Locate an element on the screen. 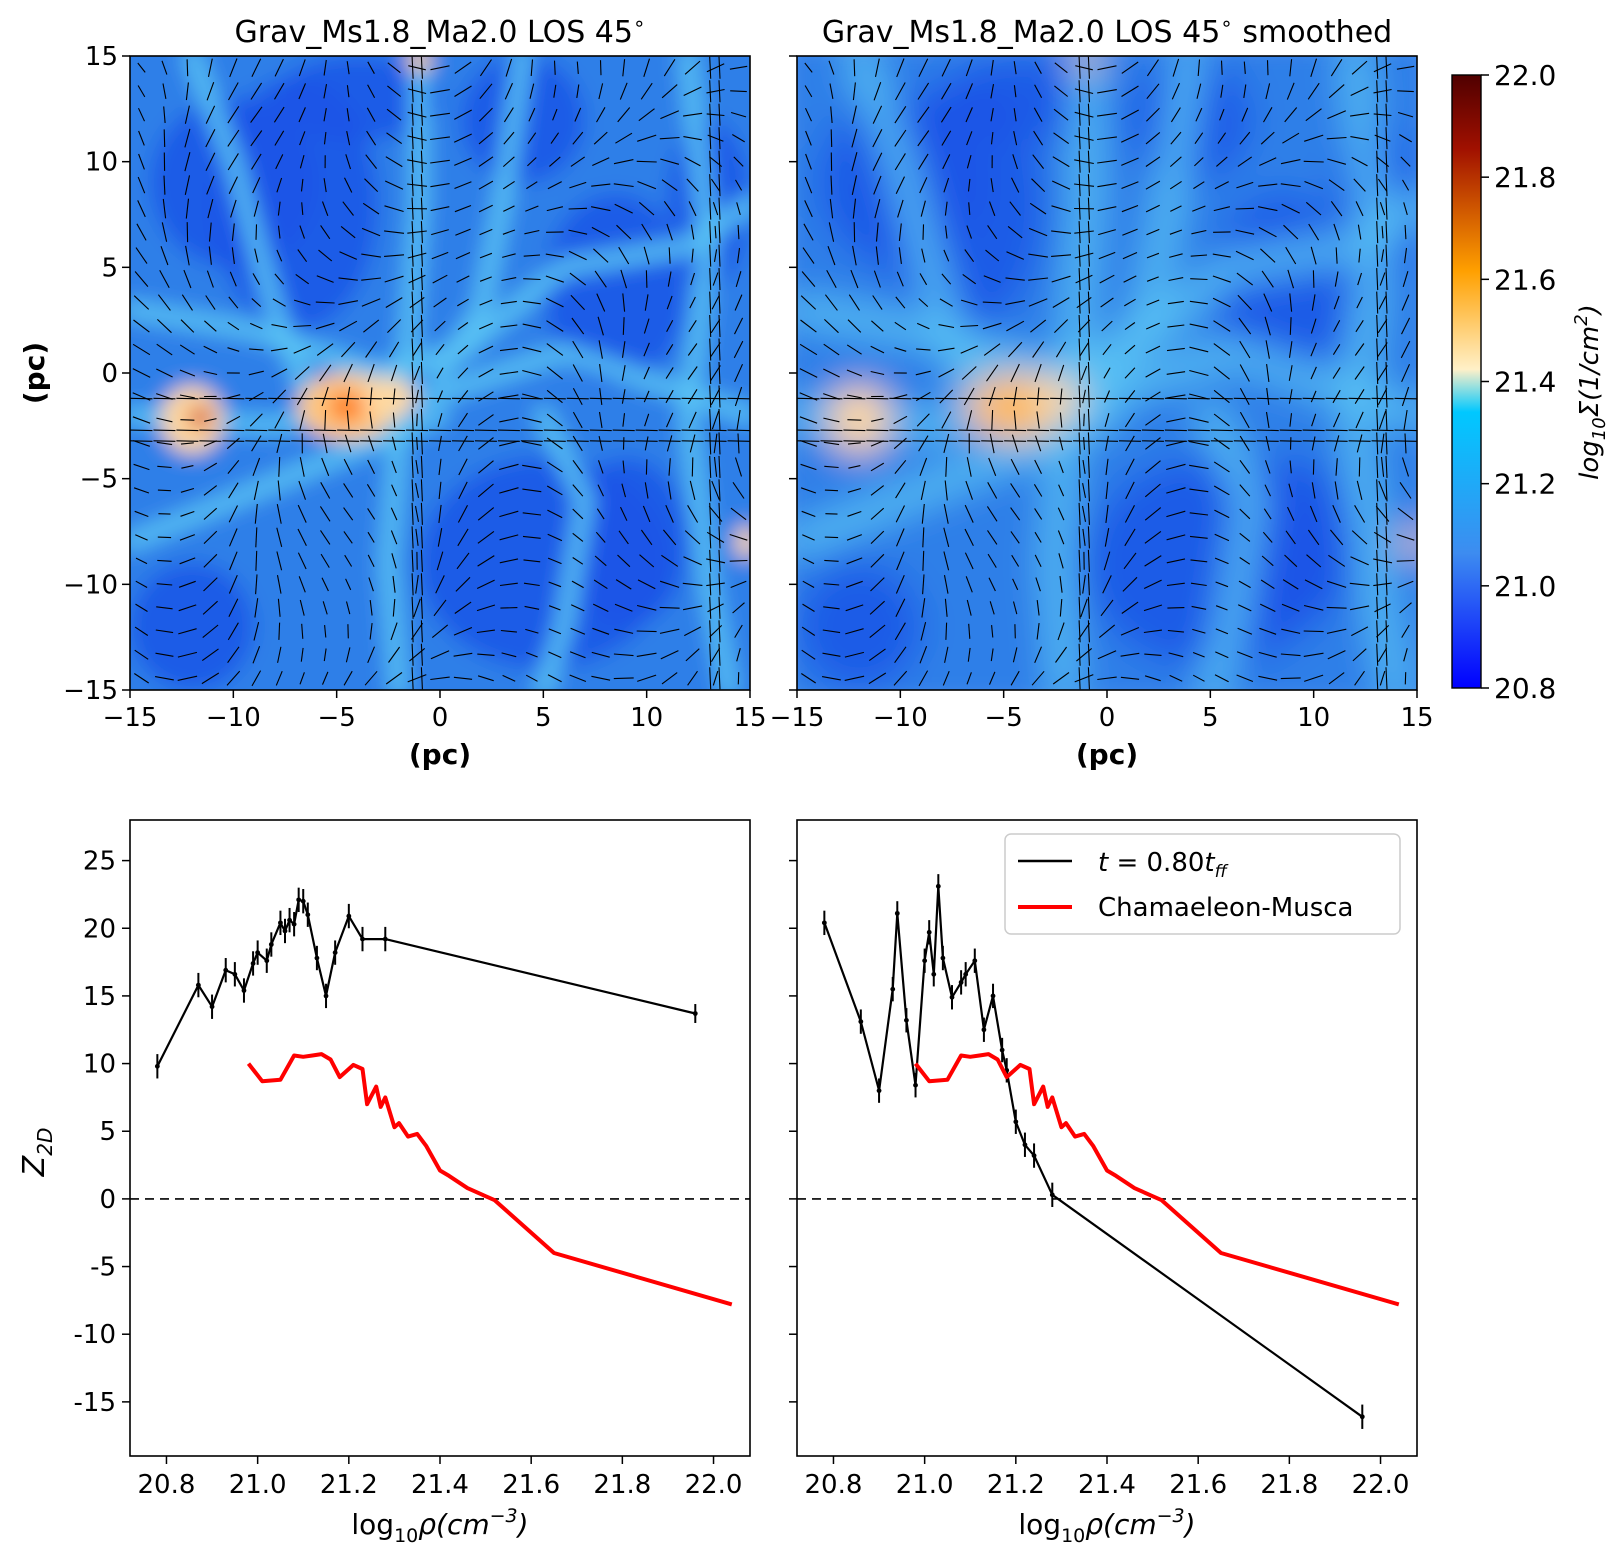  y-tick-label: 15 is located at coordinates (101, 57).